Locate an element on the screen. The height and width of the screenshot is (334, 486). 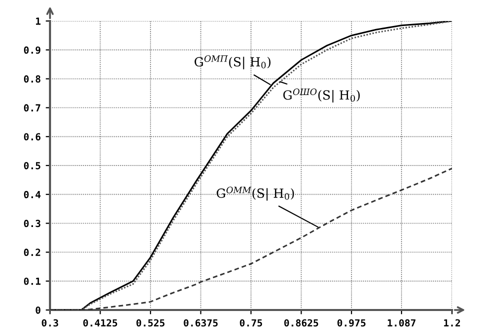
y-tick-label: 0.1 is located at coordinates (32, 281).